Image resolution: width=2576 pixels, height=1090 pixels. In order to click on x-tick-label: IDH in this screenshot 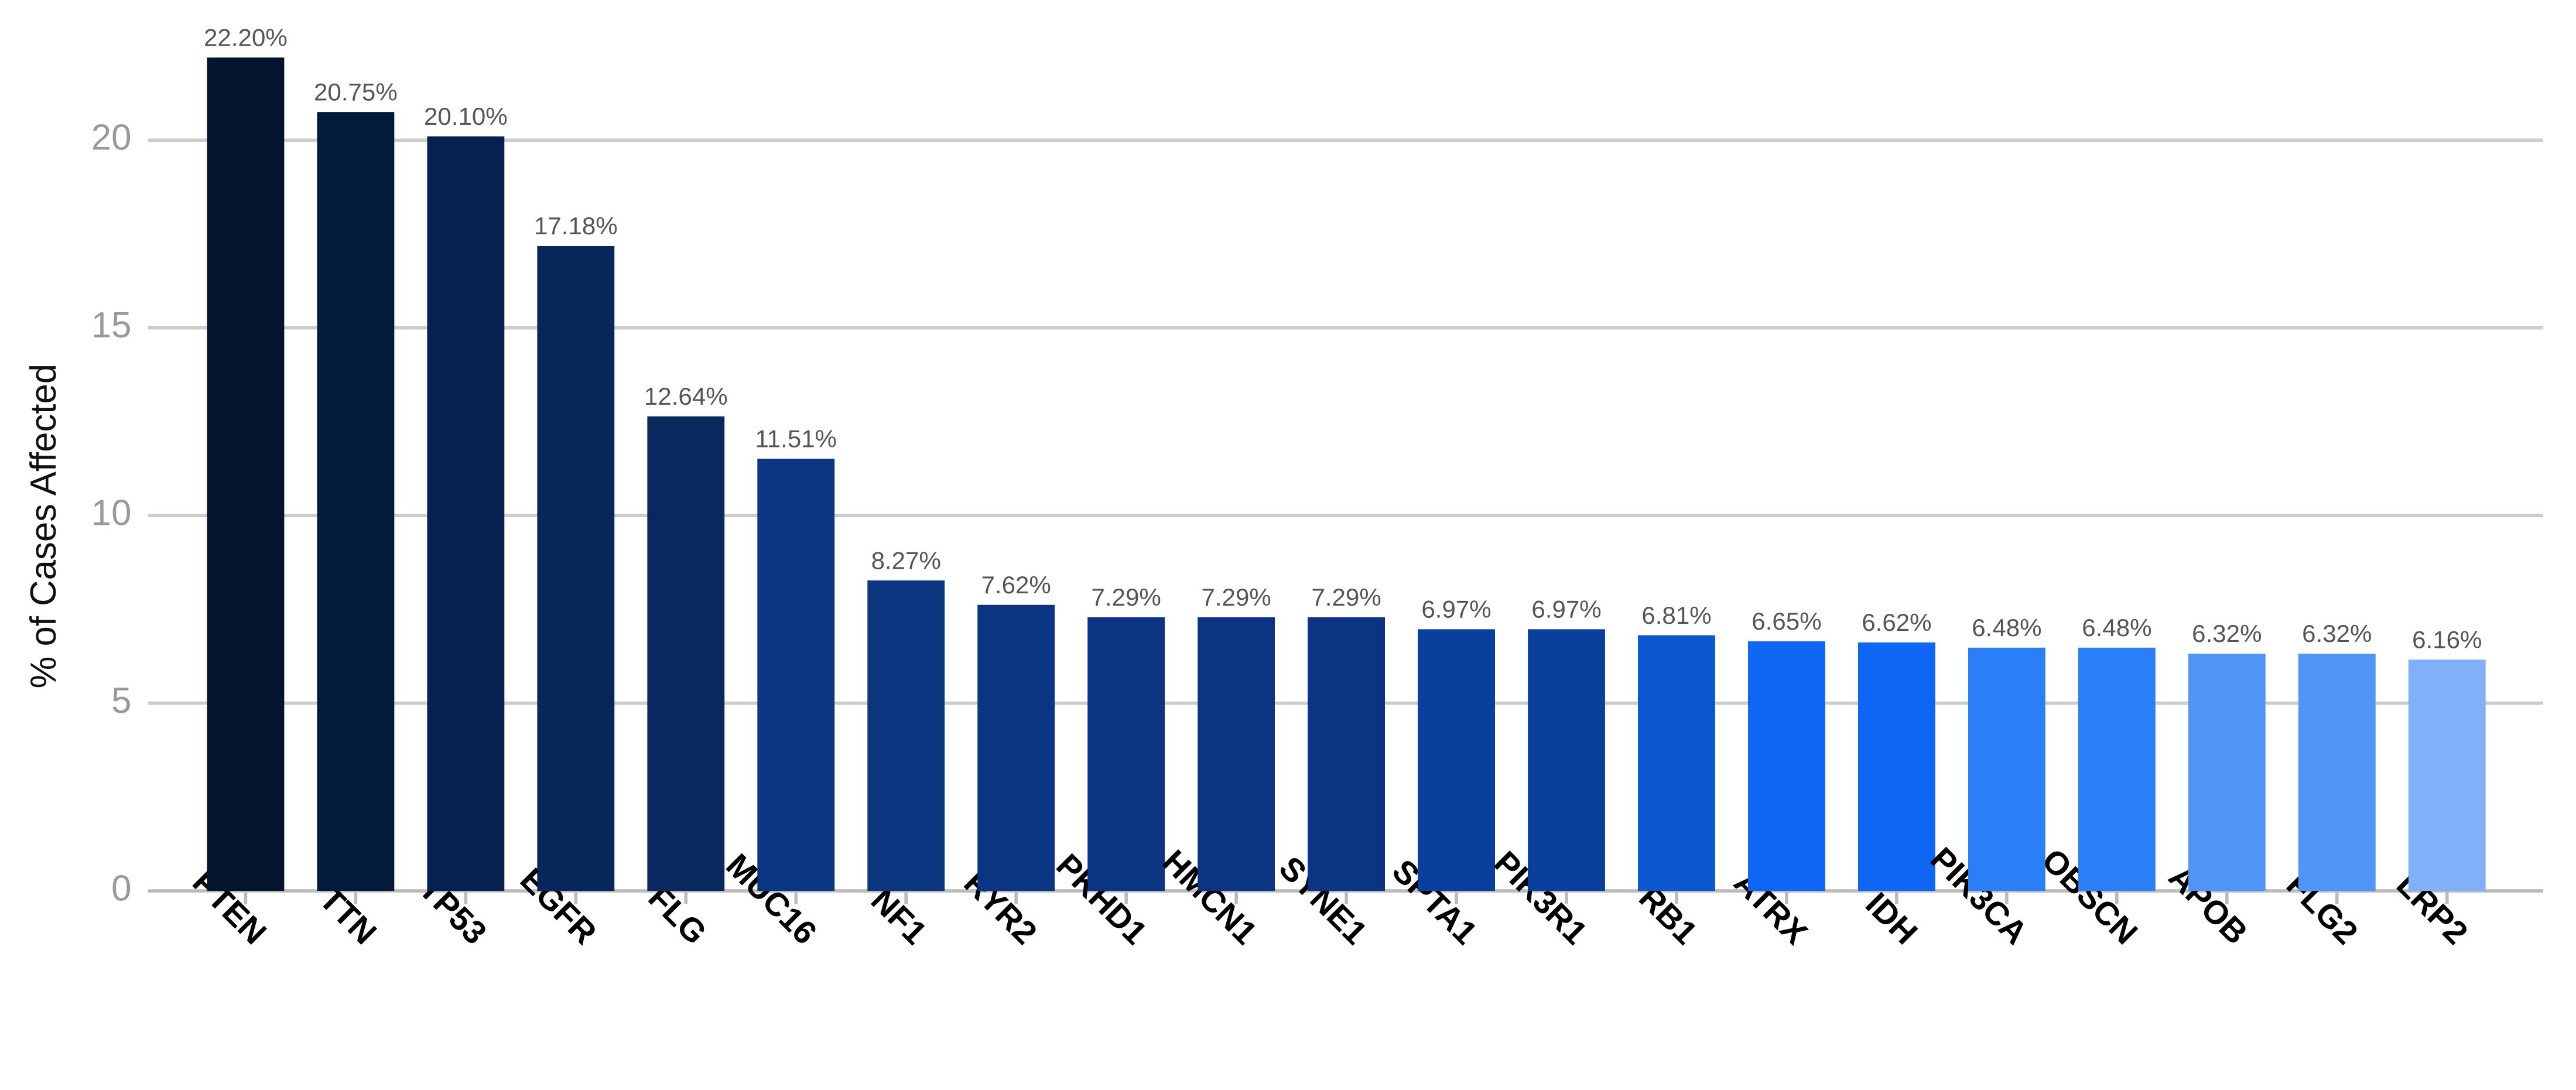, I will do `click(1892, 918)`.